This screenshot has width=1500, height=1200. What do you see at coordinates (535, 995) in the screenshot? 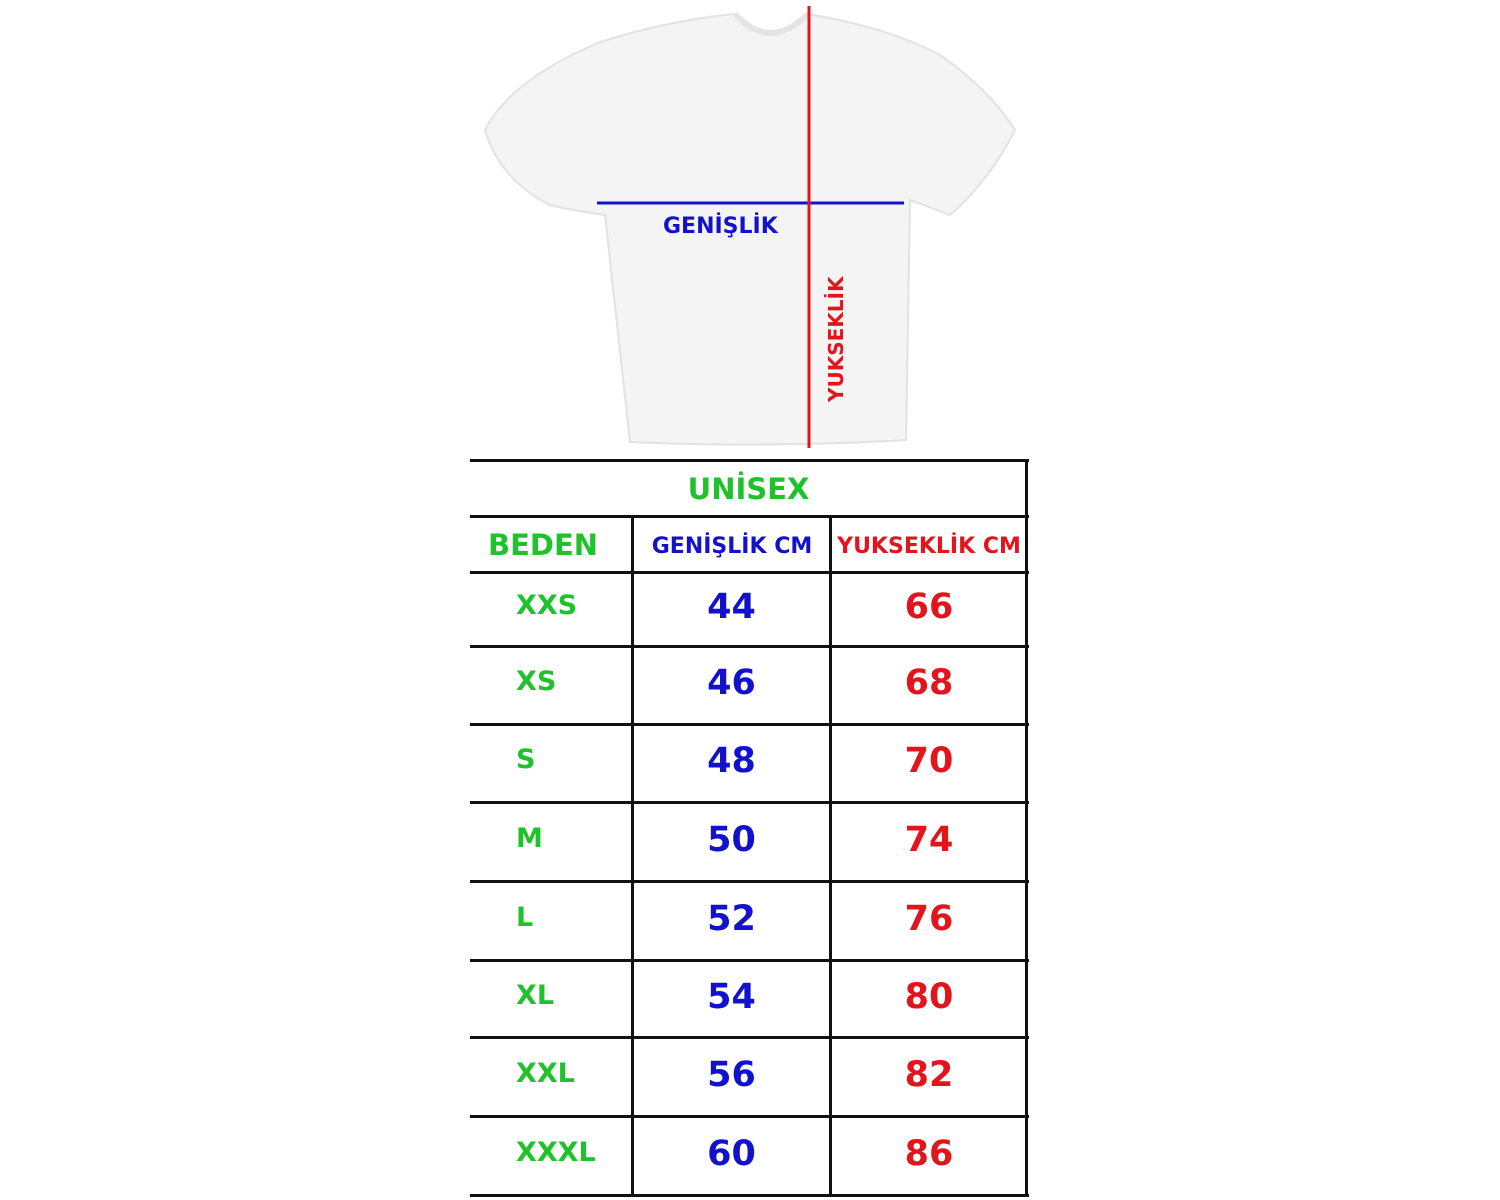
I see `size-cell: XL` at bounding box center [535, 995].